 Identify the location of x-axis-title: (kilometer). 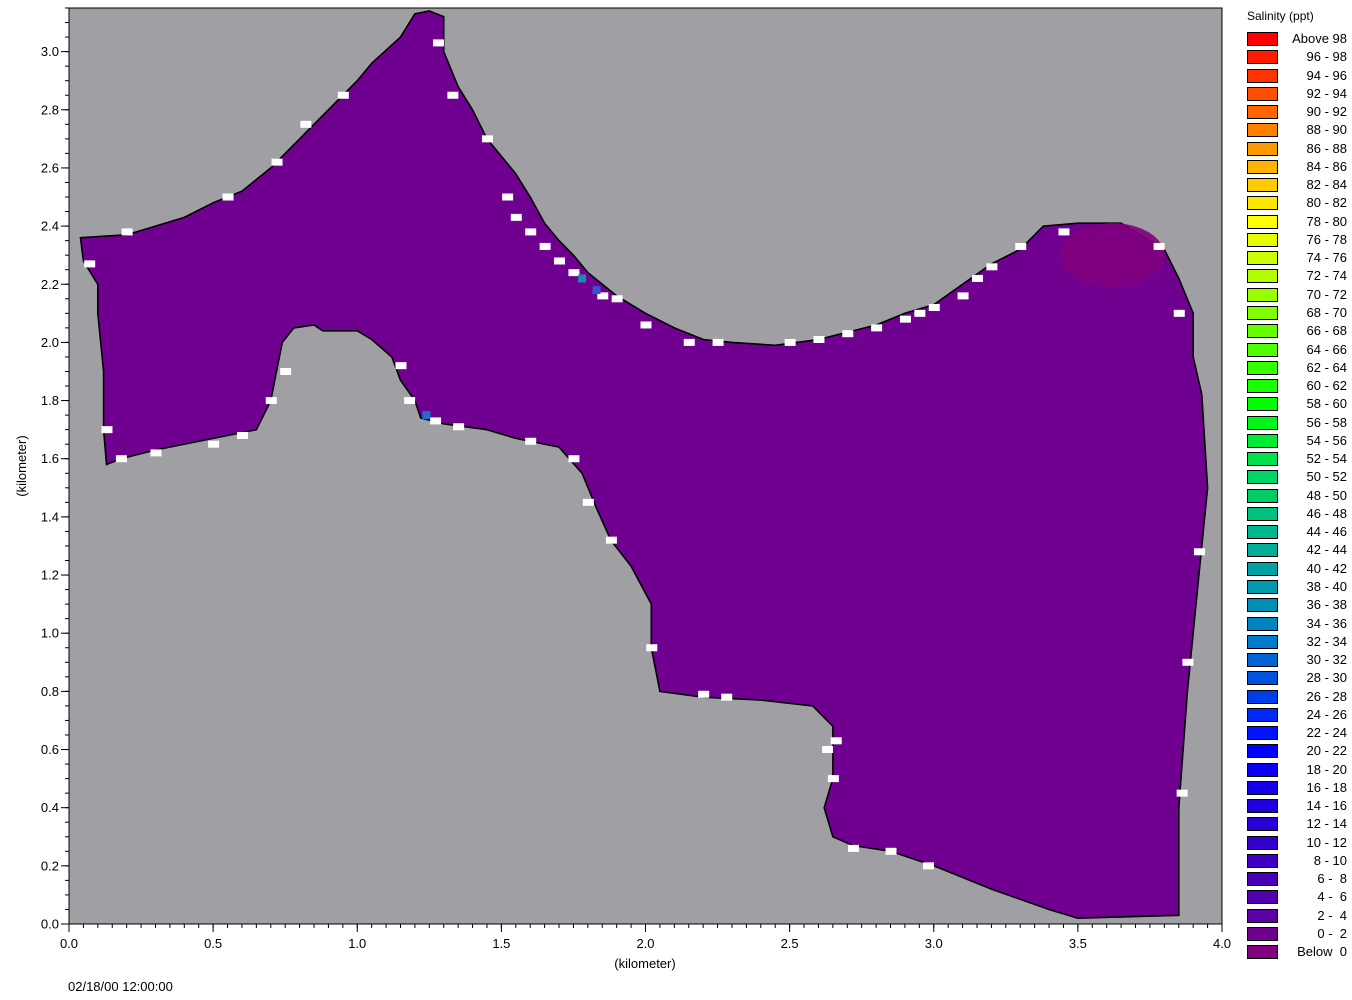
(644, 963).